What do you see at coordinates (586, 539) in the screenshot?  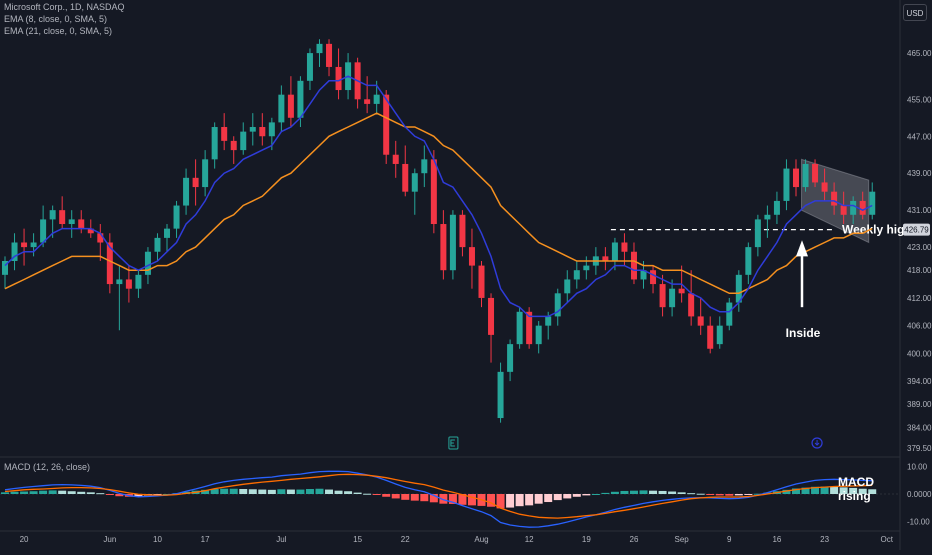 I see `time-tick-label: 19` at bounding box center [586, 539].